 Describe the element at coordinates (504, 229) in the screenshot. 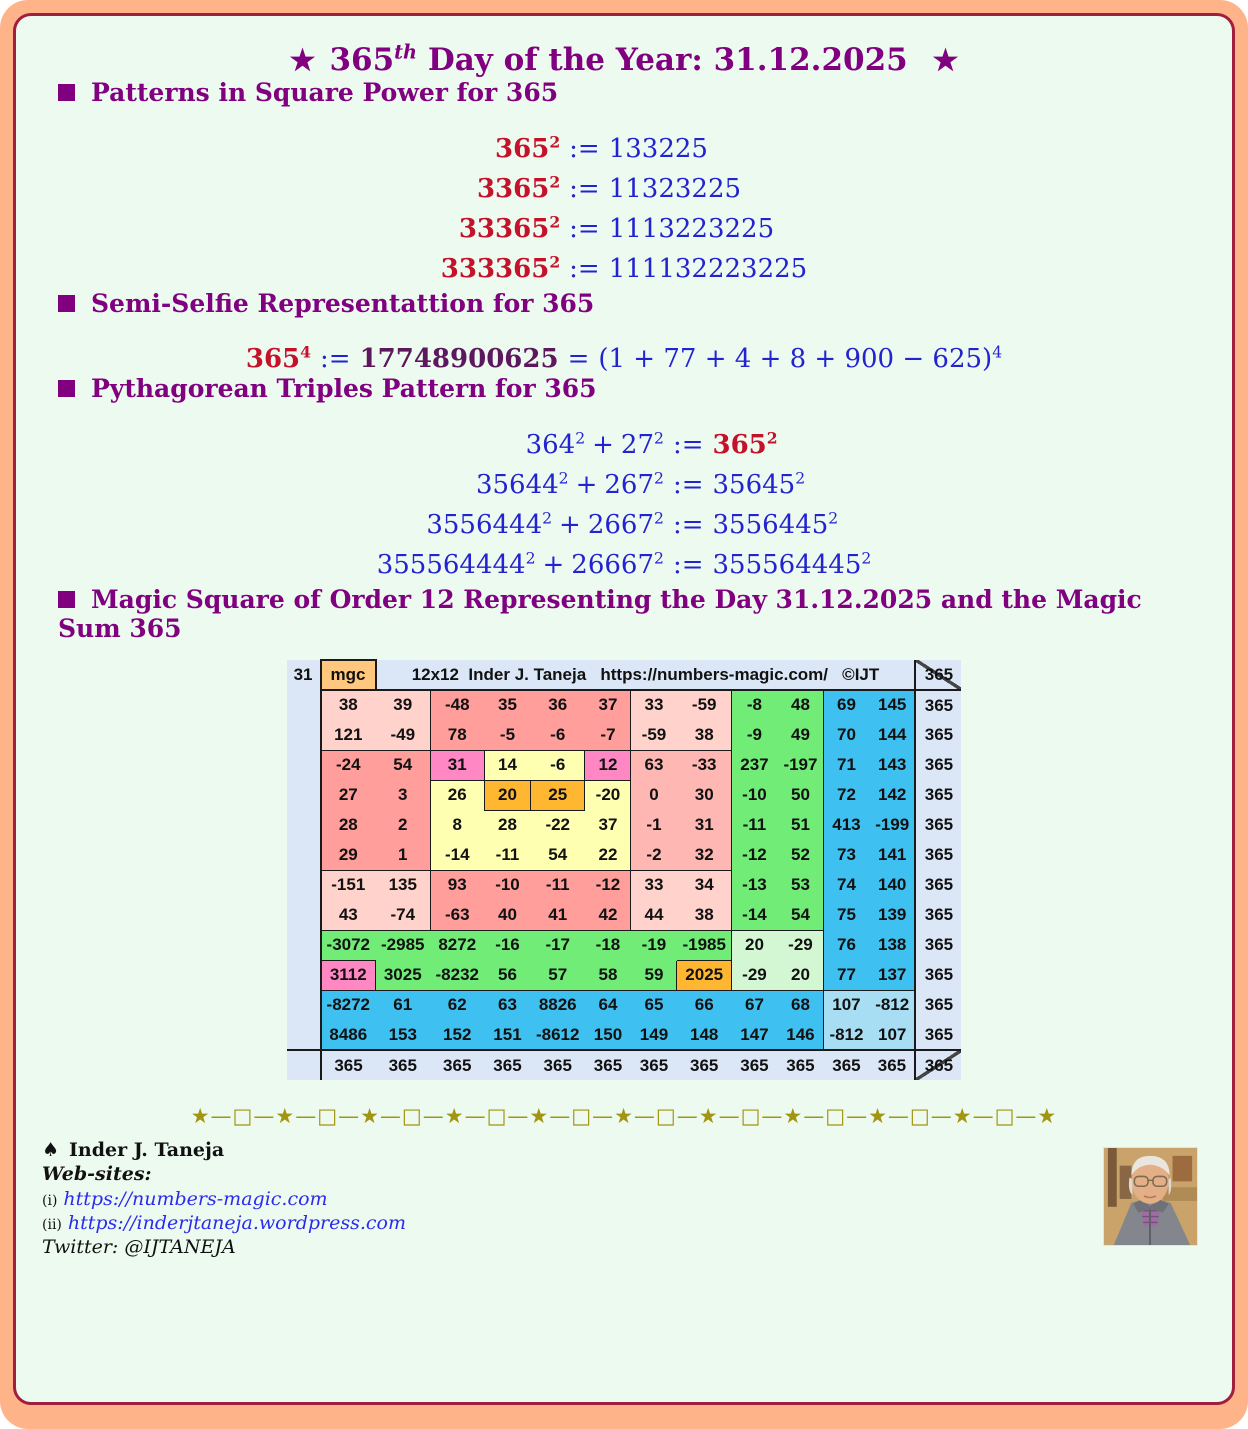

I see `equation-base: 33365` at that location.